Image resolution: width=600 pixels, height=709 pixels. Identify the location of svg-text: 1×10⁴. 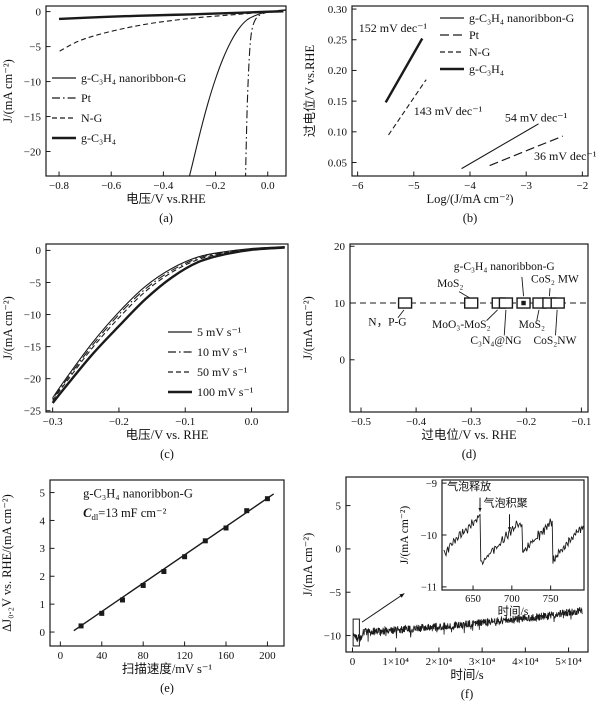
(395, 662).